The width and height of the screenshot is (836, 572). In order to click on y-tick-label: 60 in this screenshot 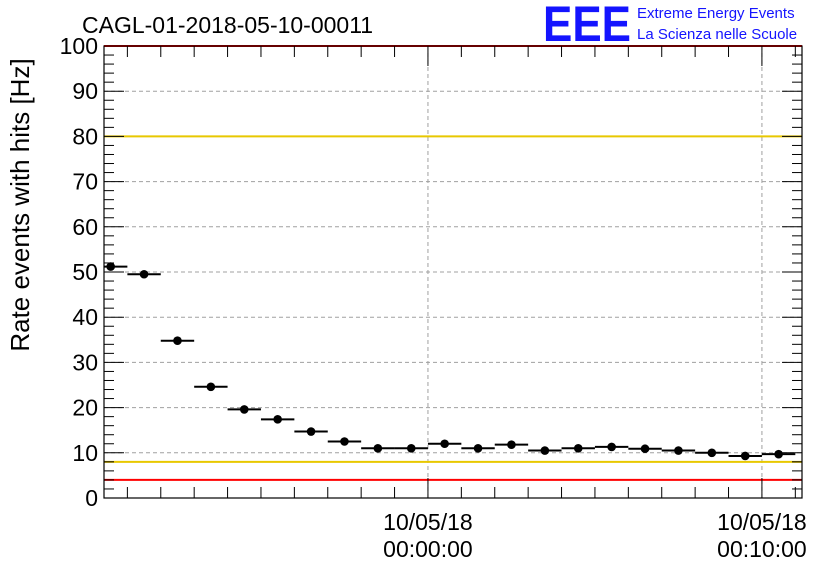, I will do `click(85, 227)`.